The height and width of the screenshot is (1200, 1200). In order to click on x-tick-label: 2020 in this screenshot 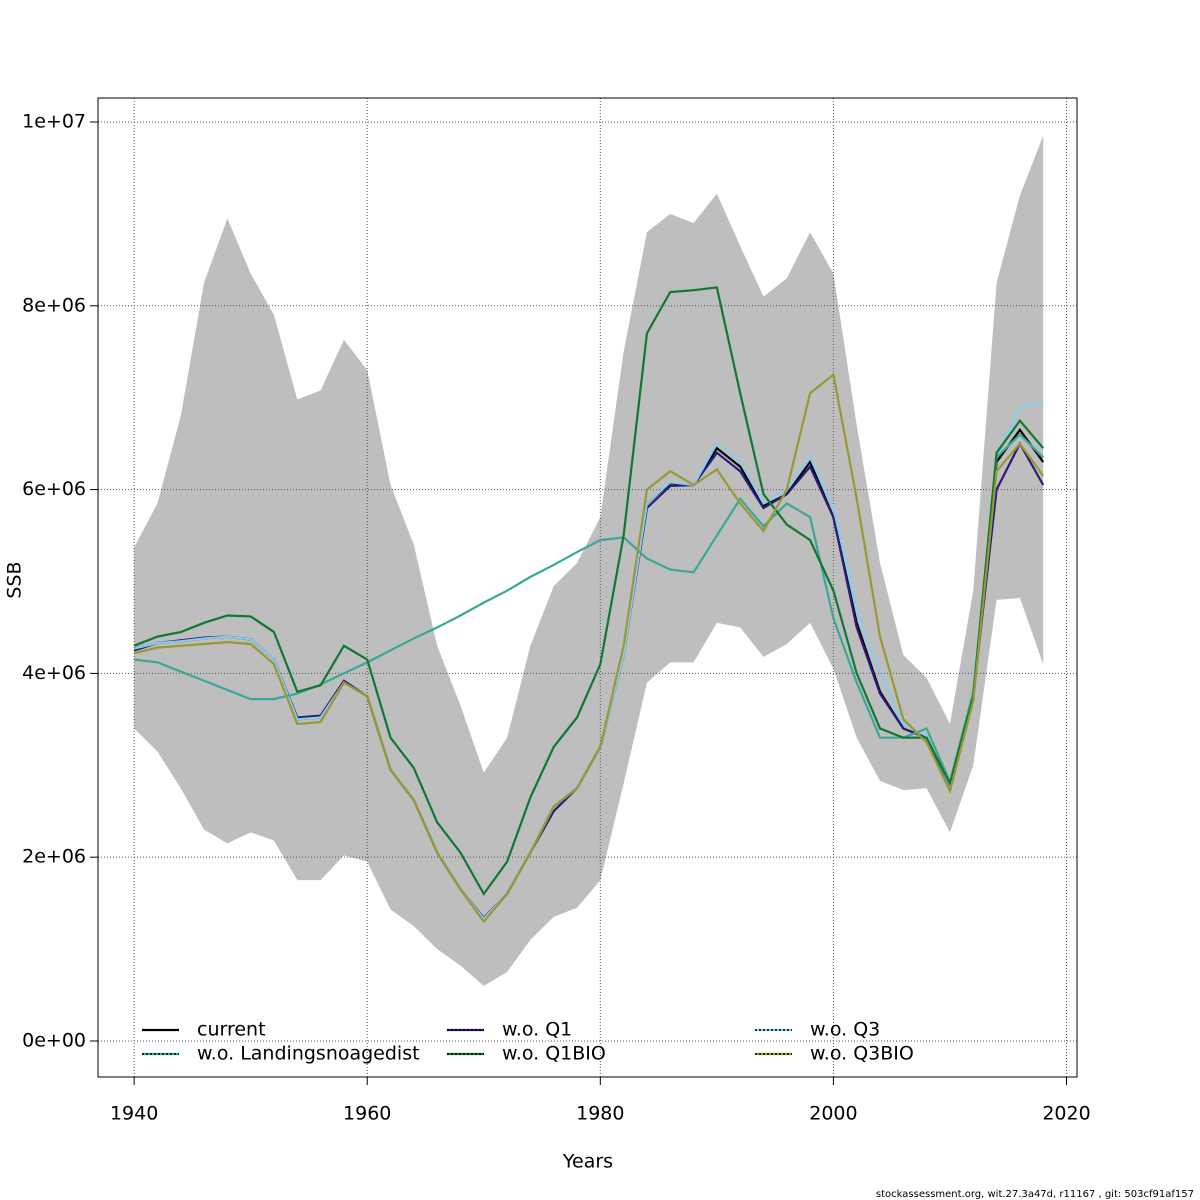, I will do `click(1066, 1114)`.